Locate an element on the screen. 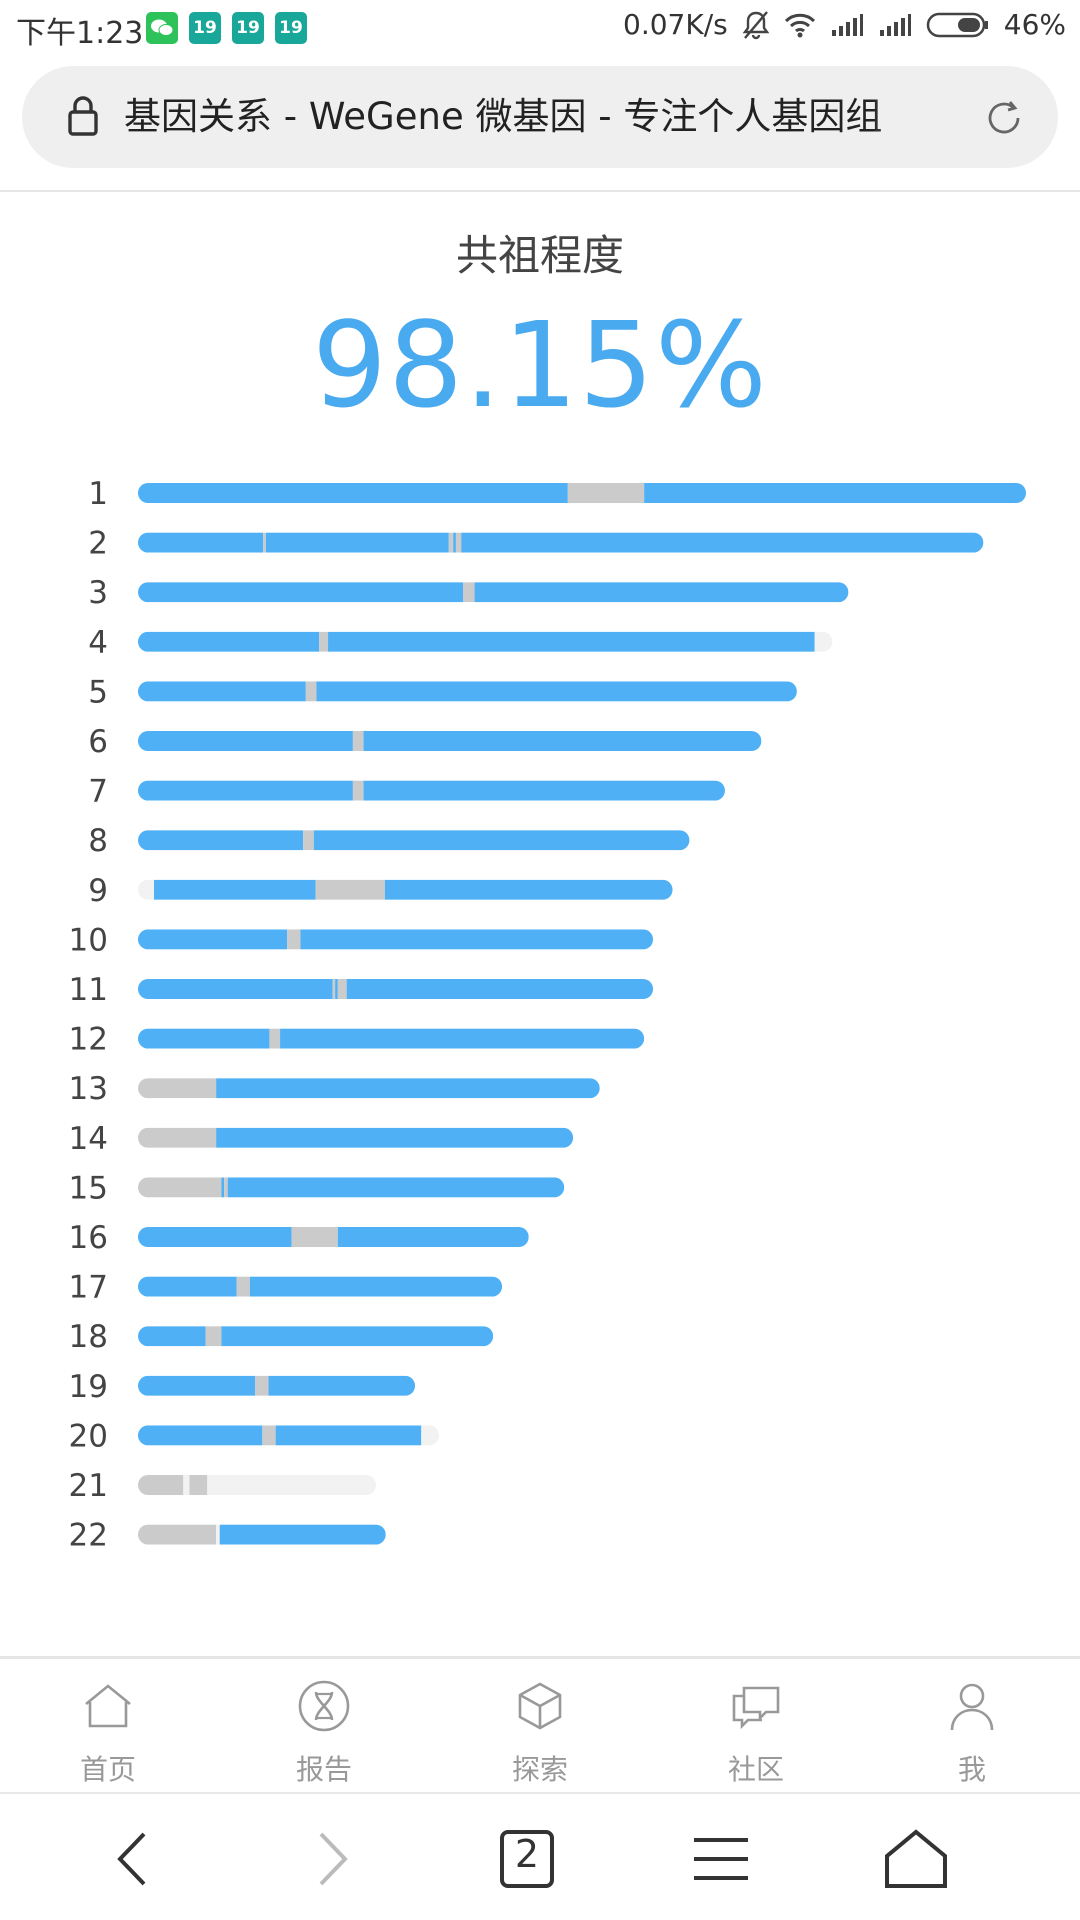 The height and width of the screenshot is (1920, 1080). forward-icon is located at coordinates (330, 1859).